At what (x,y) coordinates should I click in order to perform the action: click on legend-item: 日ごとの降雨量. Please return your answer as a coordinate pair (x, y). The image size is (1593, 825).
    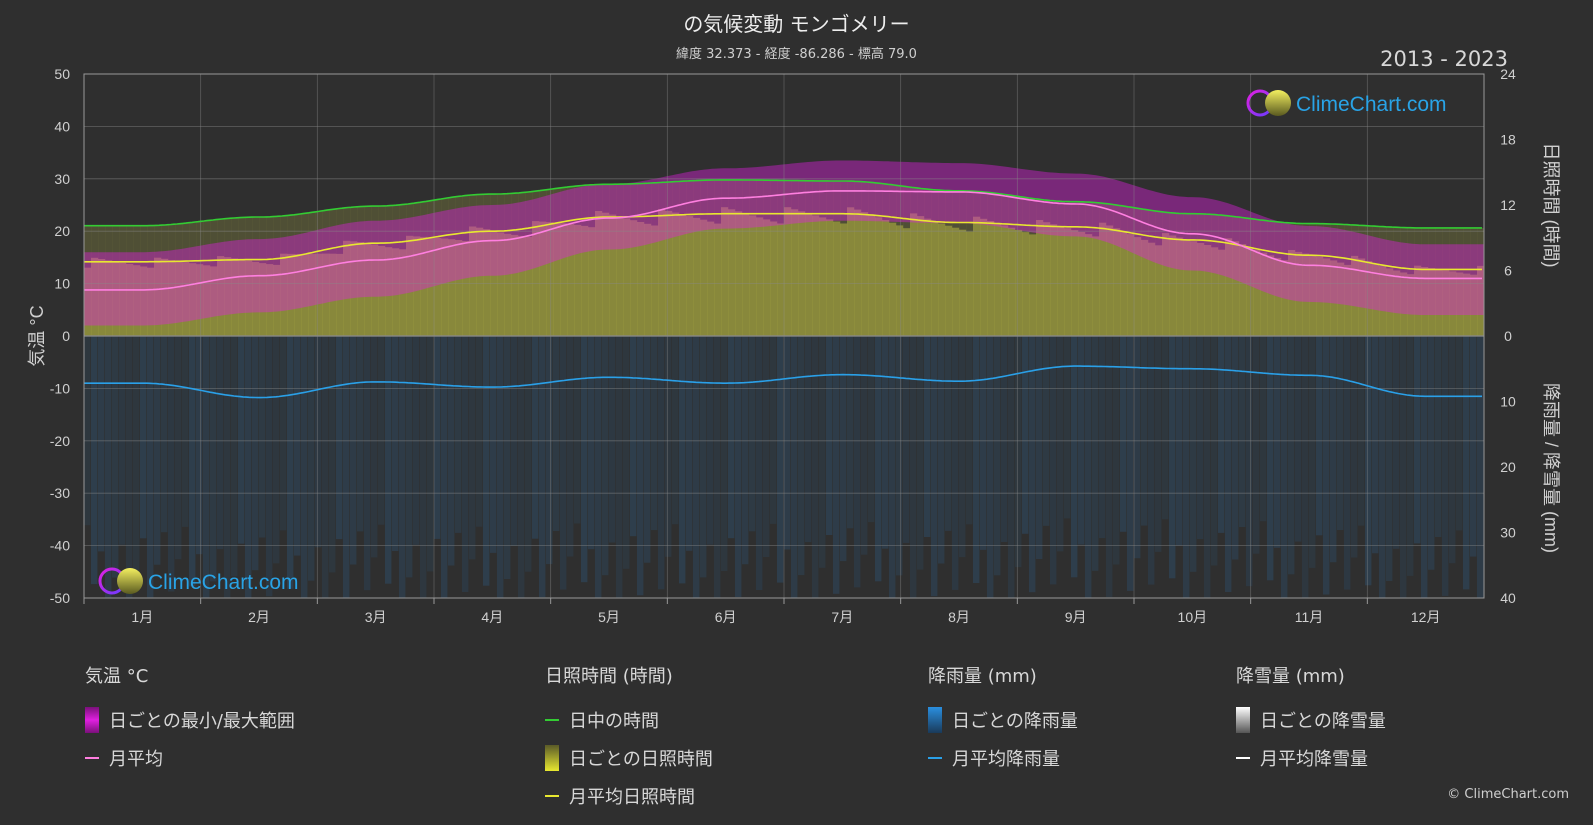
    Looking at the image, I should click on (1003, 720).